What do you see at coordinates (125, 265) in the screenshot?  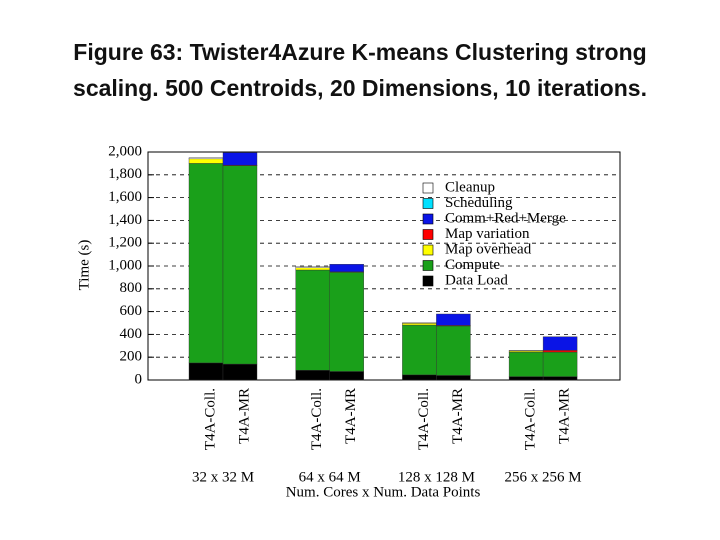 I see `y-tick-label: 1,000` at bounding box center [125, 265].